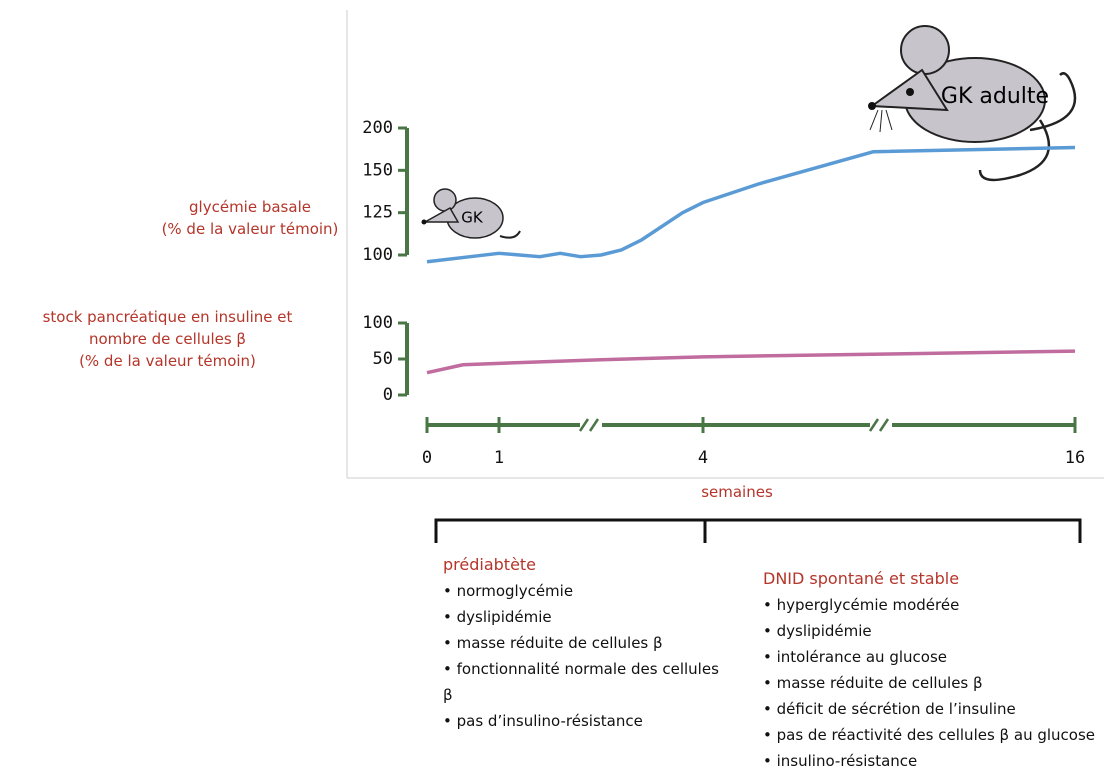  I want to click on y-tick-label: 200, so click(377, 128).